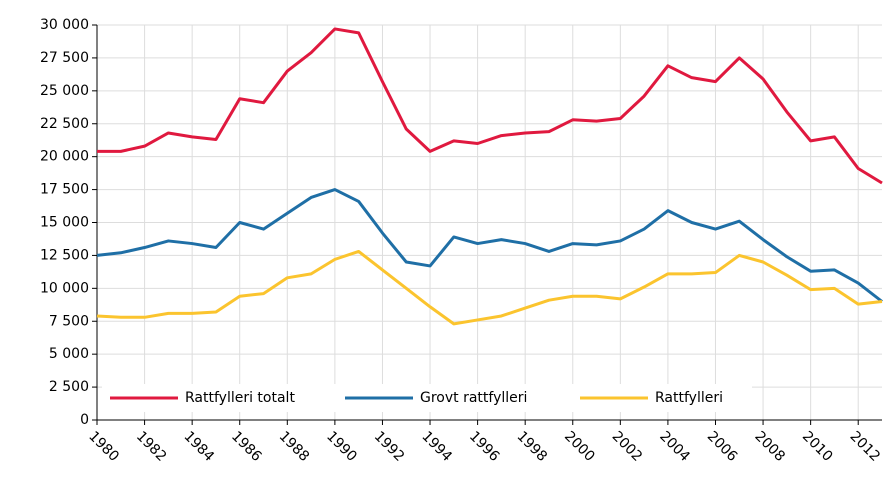  What do you see at coordinates (473, 398) in the screenshot?
I see `legend-label: Grovt rattfylleri` at bounding box center [473, 398].